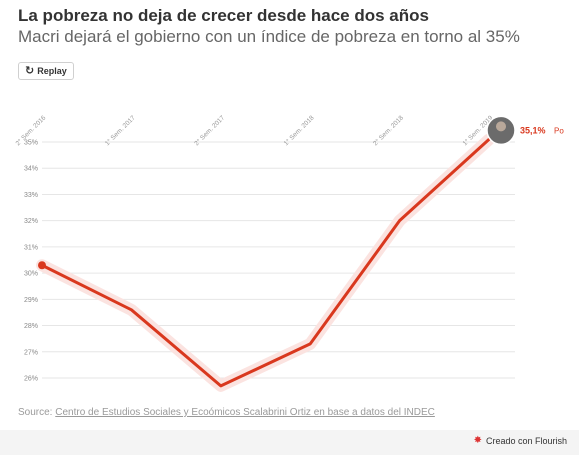 This screenshot has width=579, height=455. What do you see at coordinates (501, 126) in the screenshot?
I see `end-avatar-face` at bounding box center [501, 126].